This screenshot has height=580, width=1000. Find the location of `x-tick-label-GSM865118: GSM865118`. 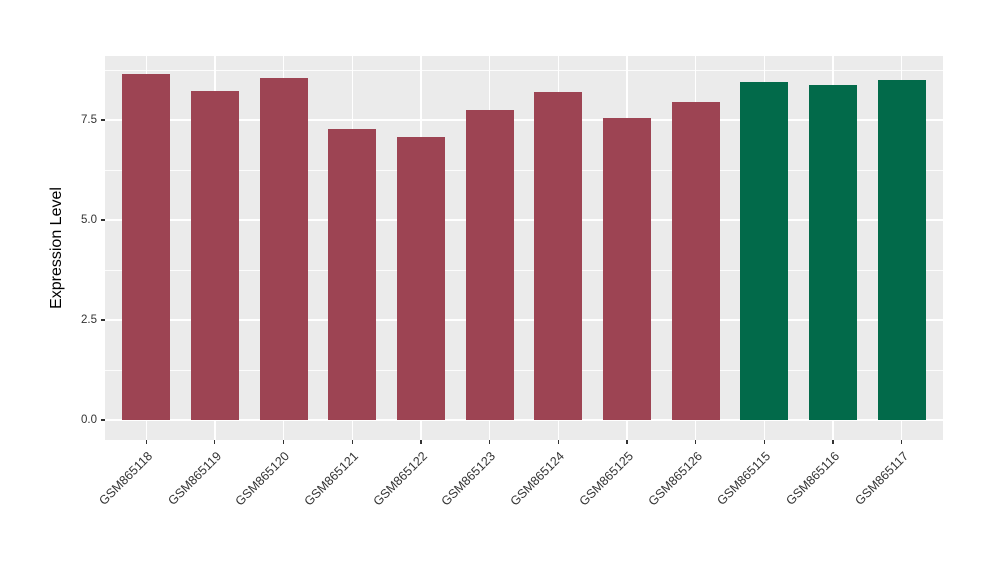

x-tick-label-GSM865118: GSM865118 is located at coordinates (126, 478).